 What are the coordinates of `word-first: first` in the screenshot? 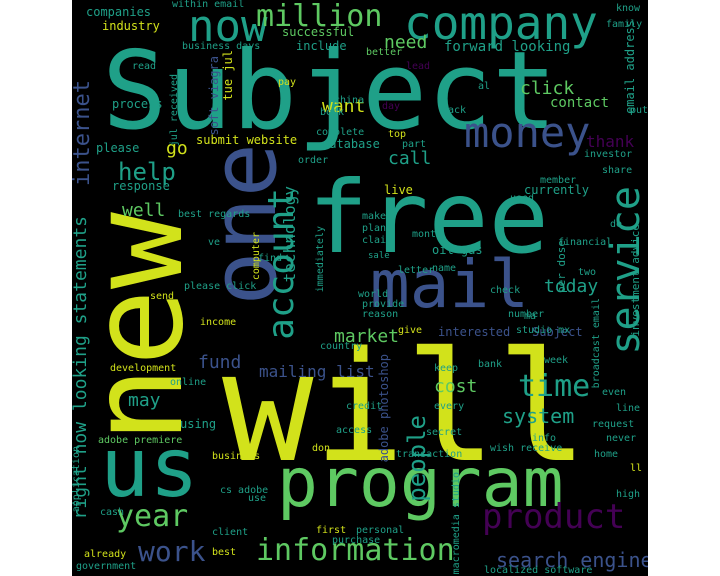 It's located at (331, 530).